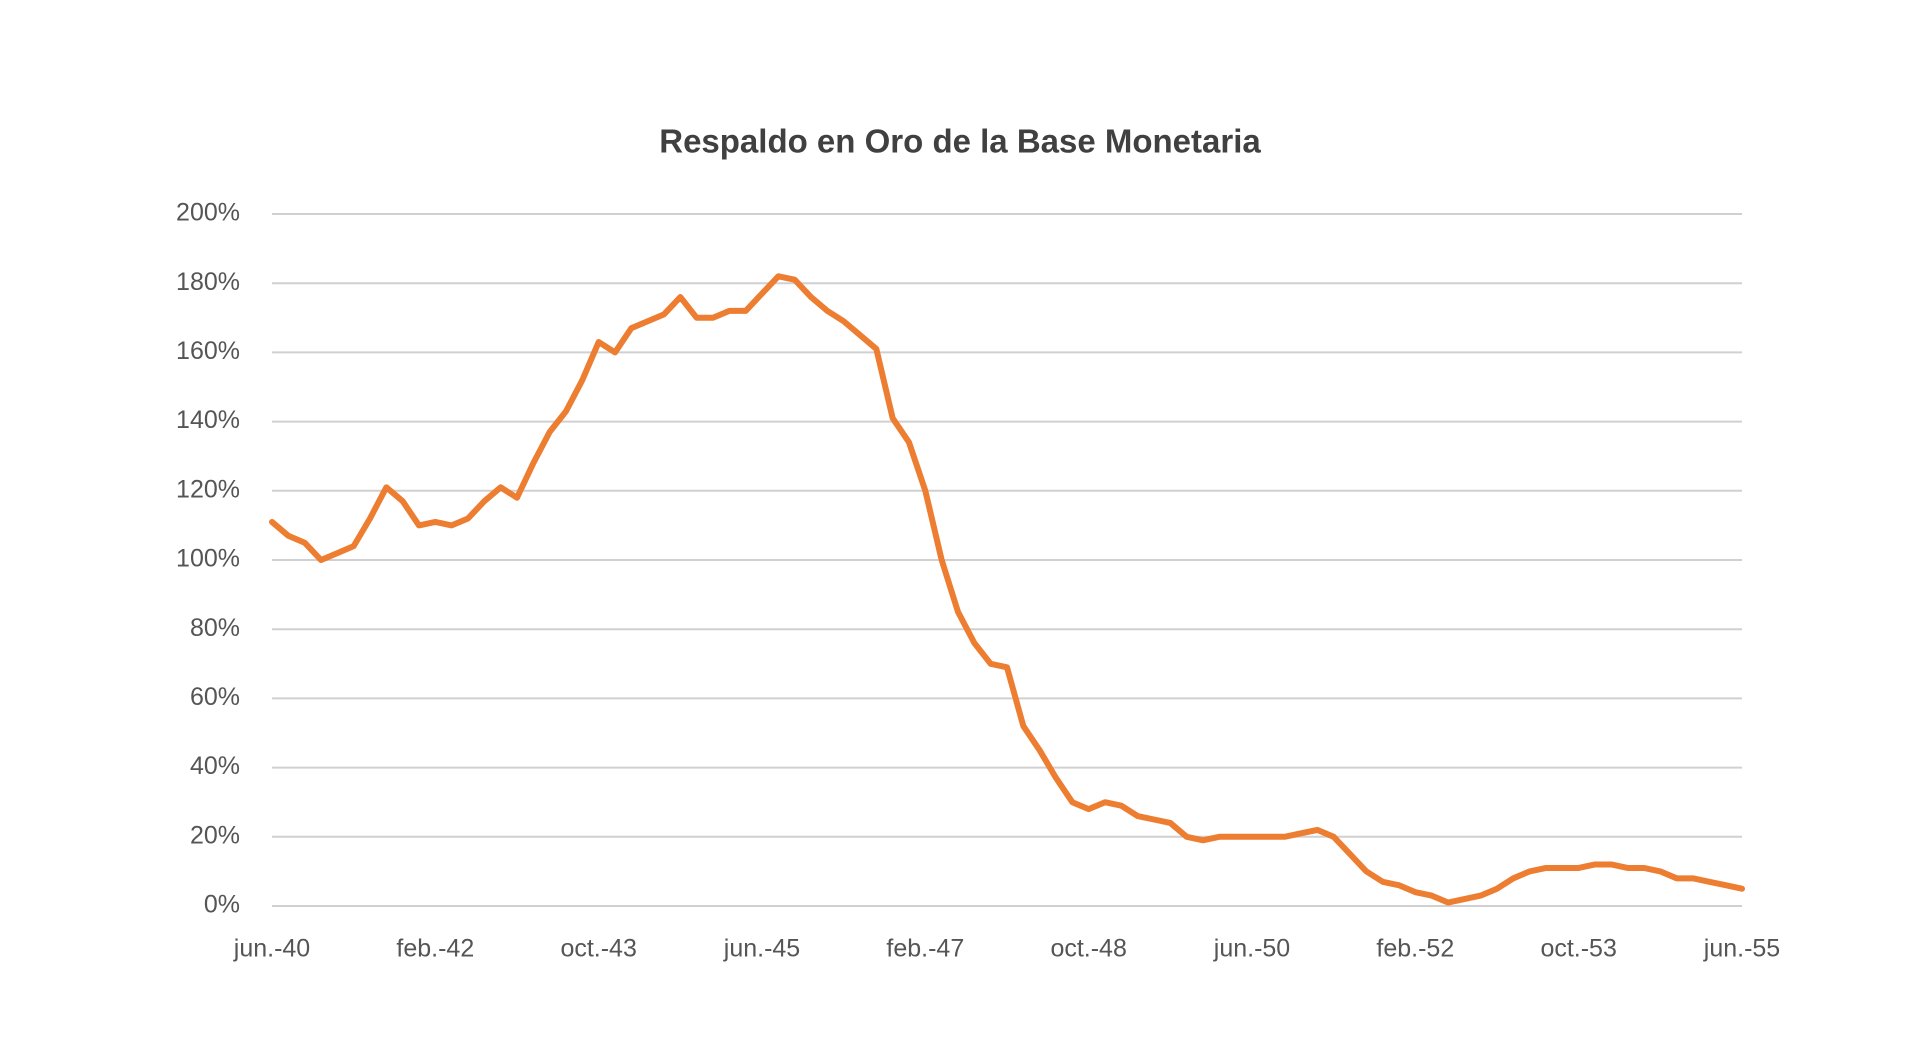  What do you see at coordinates (1741, 949) in the screenshot?
I see `x-tick-label: jun.-55` at bounding box center [1741, 949].